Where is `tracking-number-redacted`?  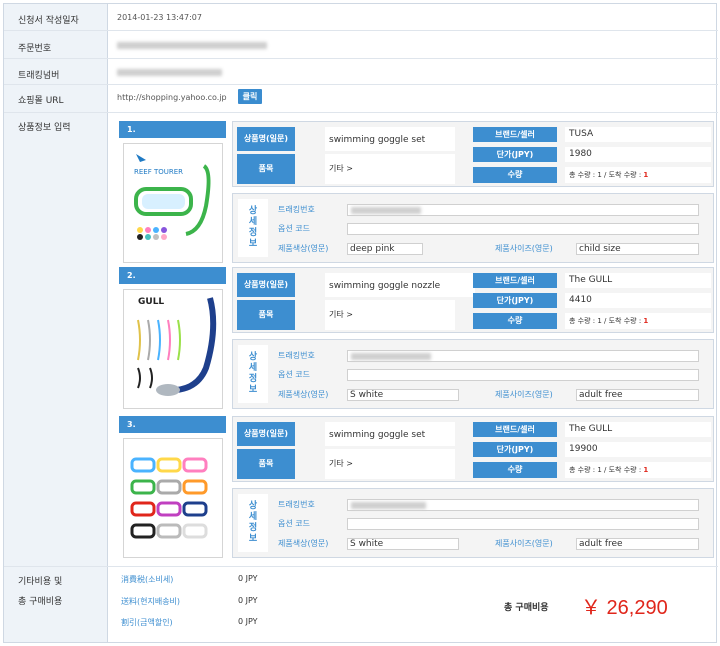 tracking-number-redacted is located at coordinates (169, 72).